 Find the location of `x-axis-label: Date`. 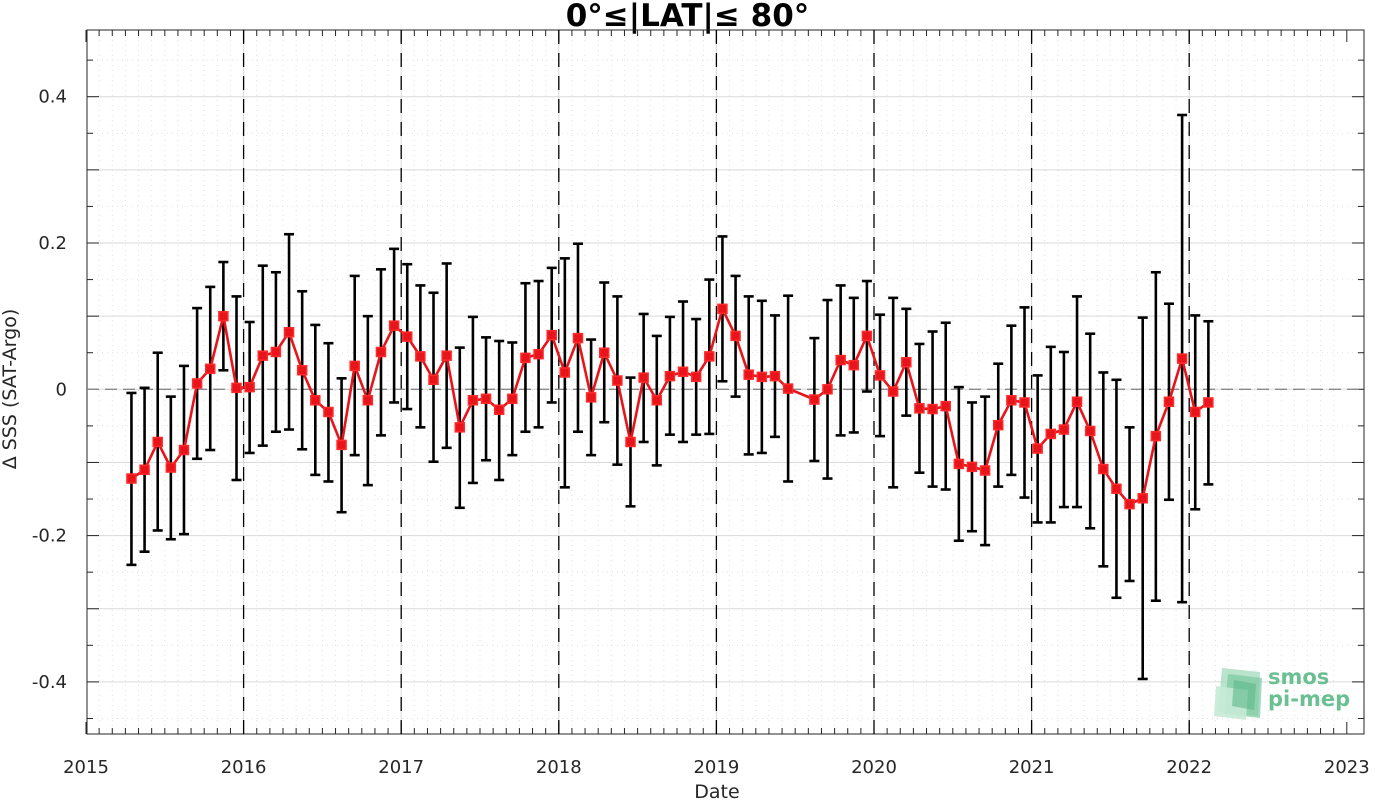

x-axis-label: Date is located at coordinates (716, 791).